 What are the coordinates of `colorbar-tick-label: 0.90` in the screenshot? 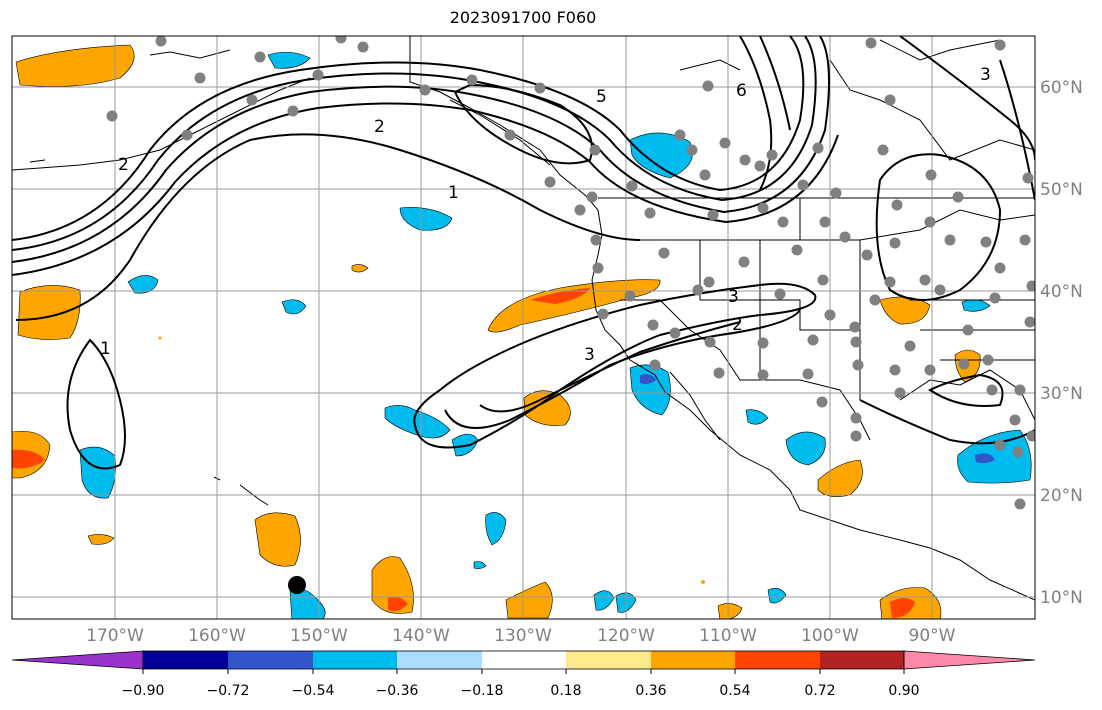 It's located at (903, 691).